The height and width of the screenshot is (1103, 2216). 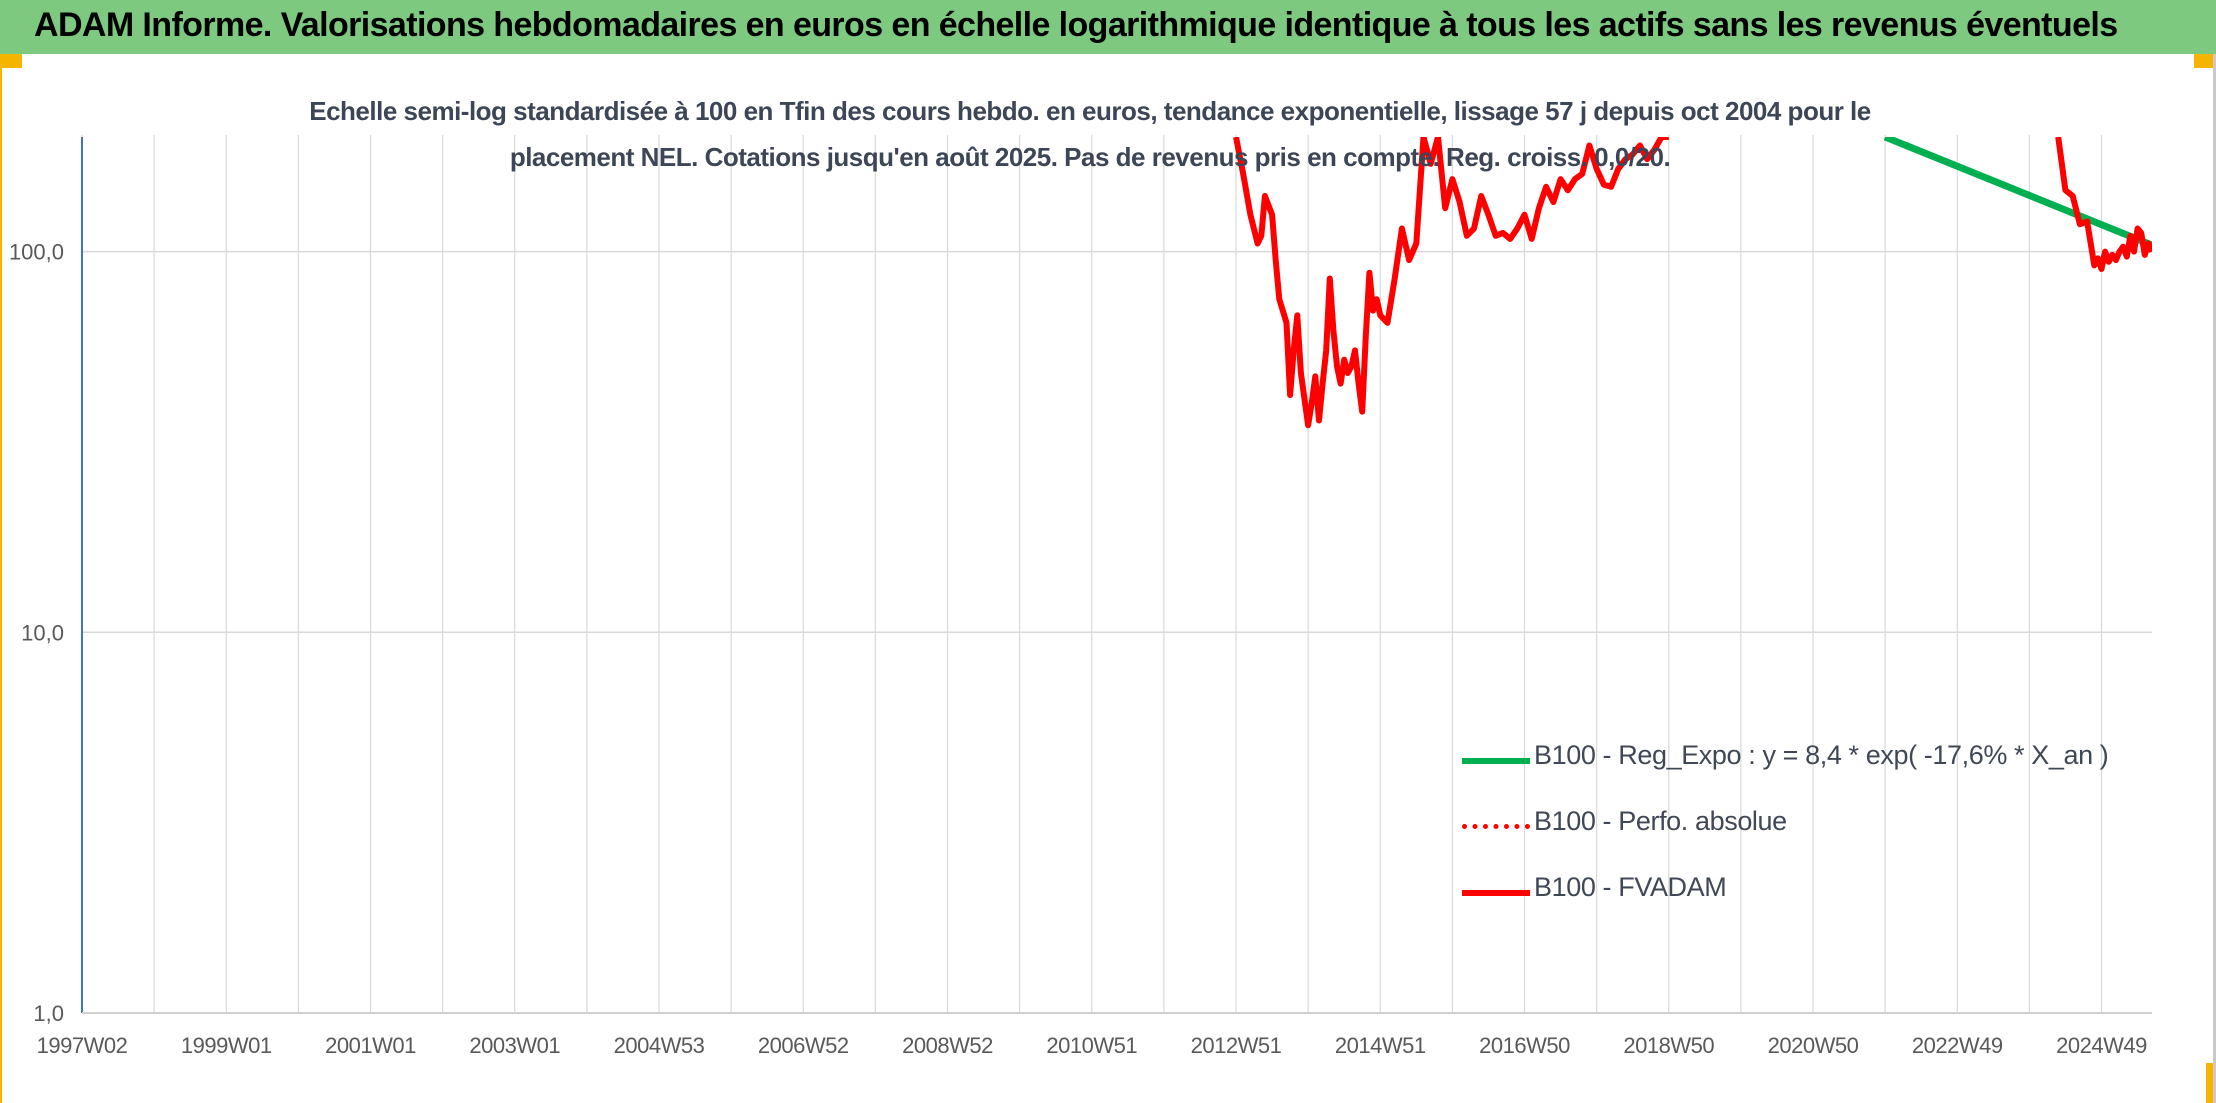 I want to click on legend-label: B100 - Perfo. absolue, so click(x=1660, y=821).